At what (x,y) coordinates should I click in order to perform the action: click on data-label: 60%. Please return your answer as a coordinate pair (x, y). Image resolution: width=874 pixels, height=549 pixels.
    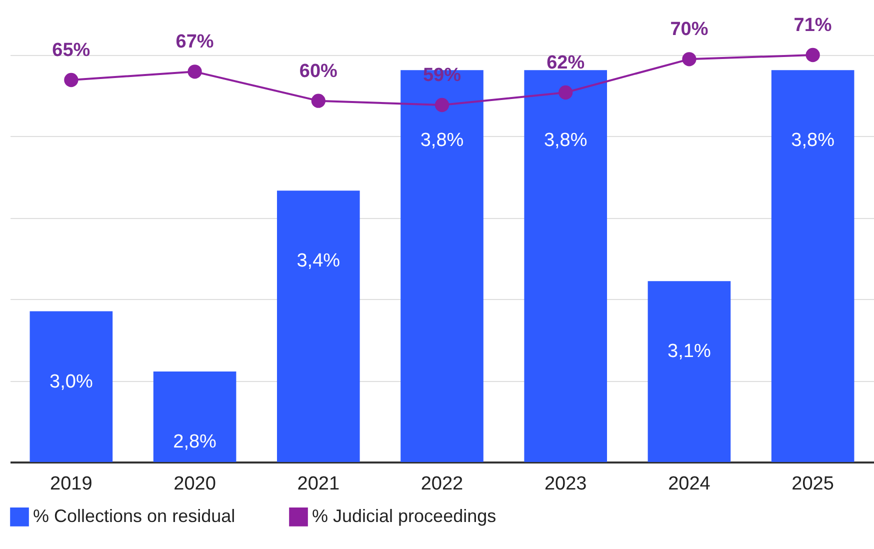
    Looking at the image, I should click on (318, 71).